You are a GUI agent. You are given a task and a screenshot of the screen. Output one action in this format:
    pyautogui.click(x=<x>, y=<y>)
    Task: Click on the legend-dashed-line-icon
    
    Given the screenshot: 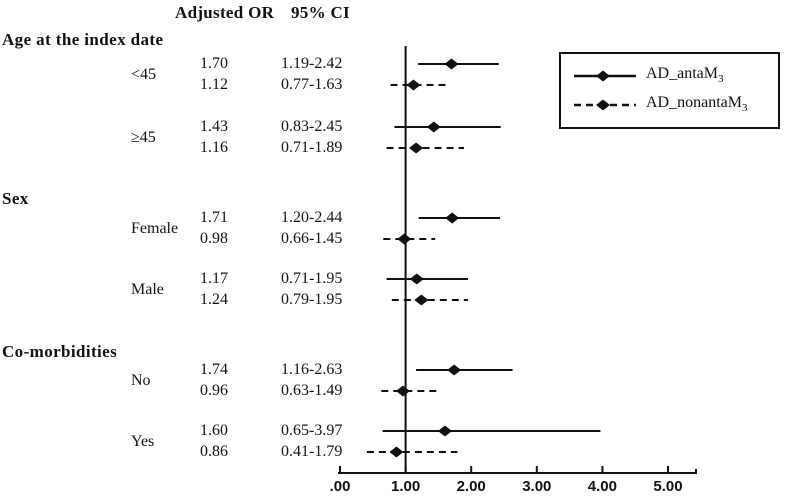 What is the action you would take?
    pyautogui.click(x=605, y=104)
    